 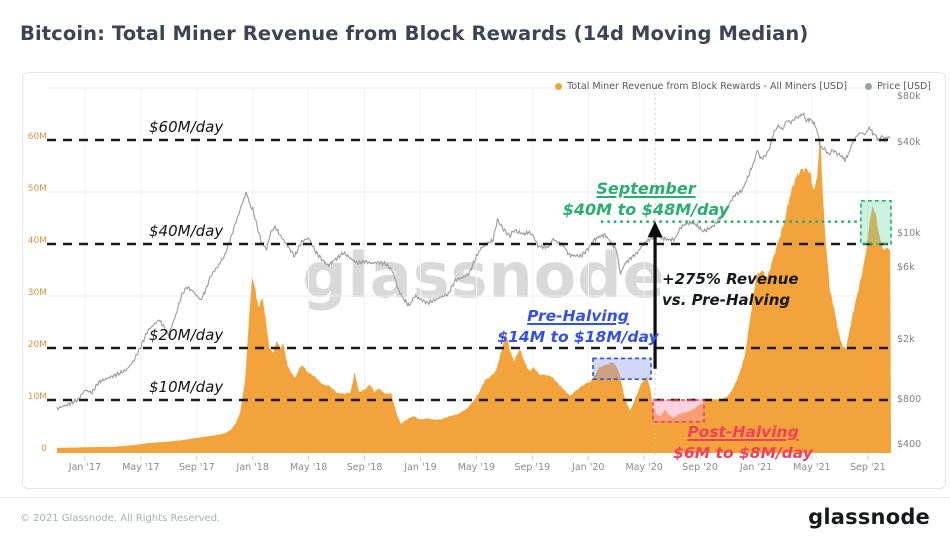 I want to click on annotation-post-halving-title: Post-Halving, so click(x=743, y=432).